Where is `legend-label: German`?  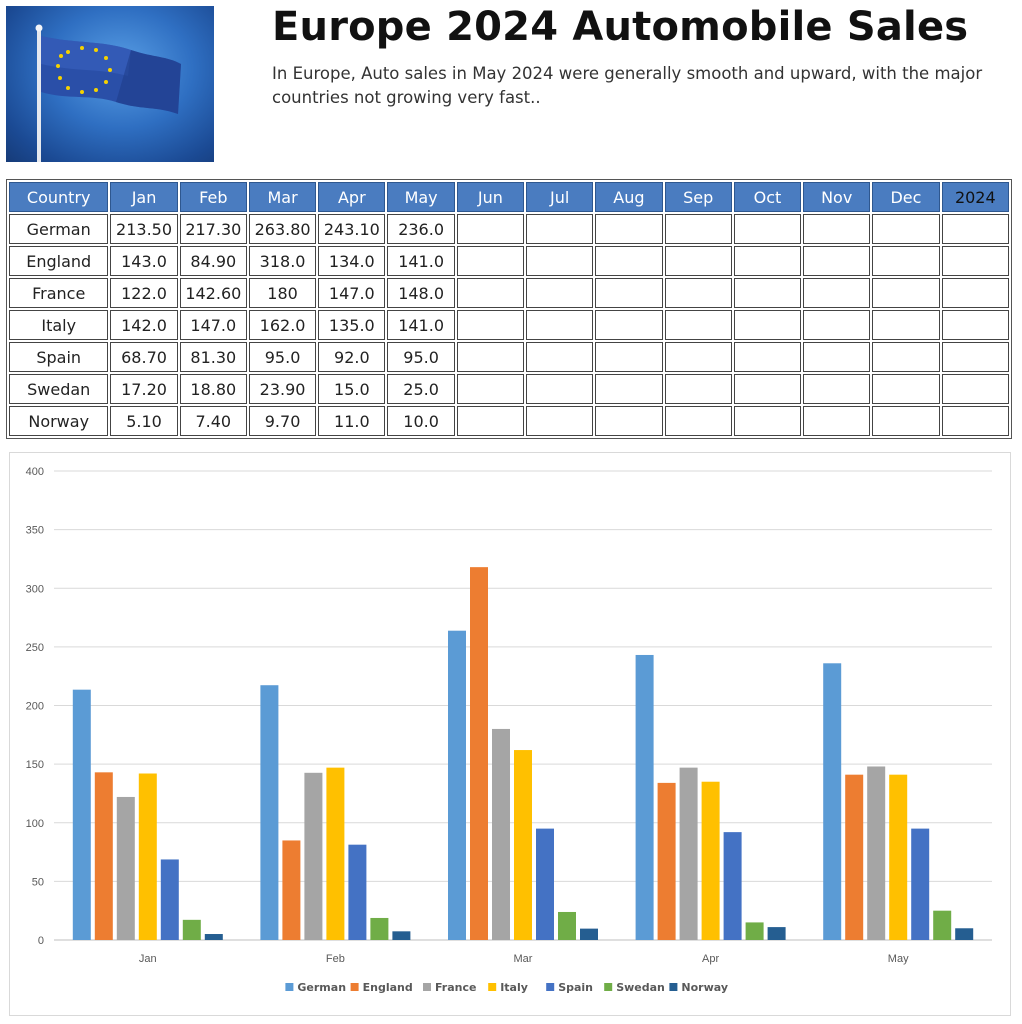 legend-label: German is located at coordinates (321, 987).